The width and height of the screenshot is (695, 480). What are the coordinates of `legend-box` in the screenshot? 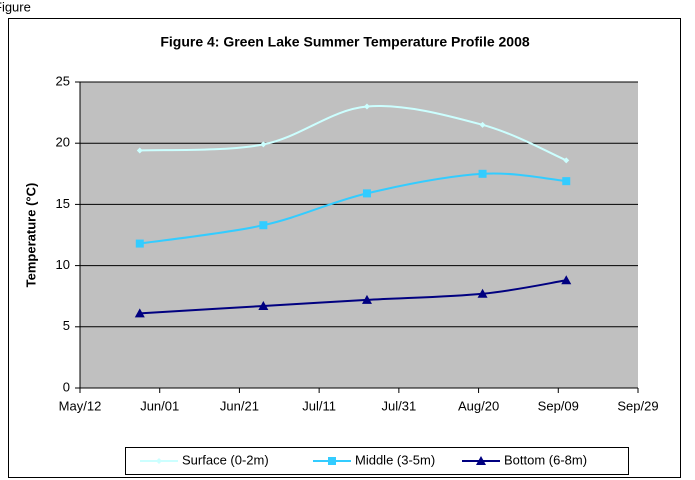 It's located at (377, 461).